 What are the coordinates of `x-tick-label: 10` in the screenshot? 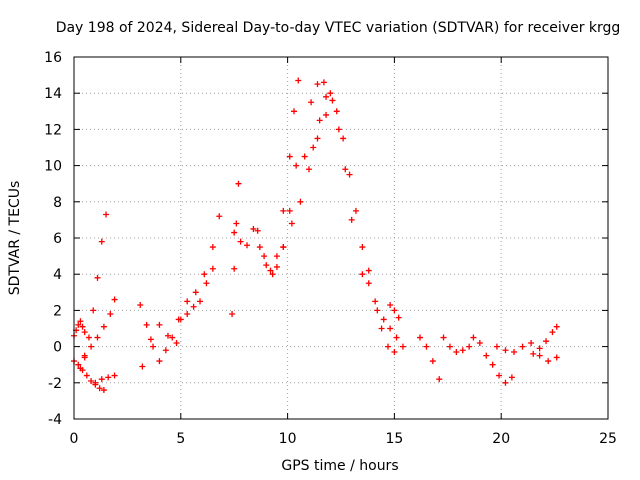 It's located at (288, 439).